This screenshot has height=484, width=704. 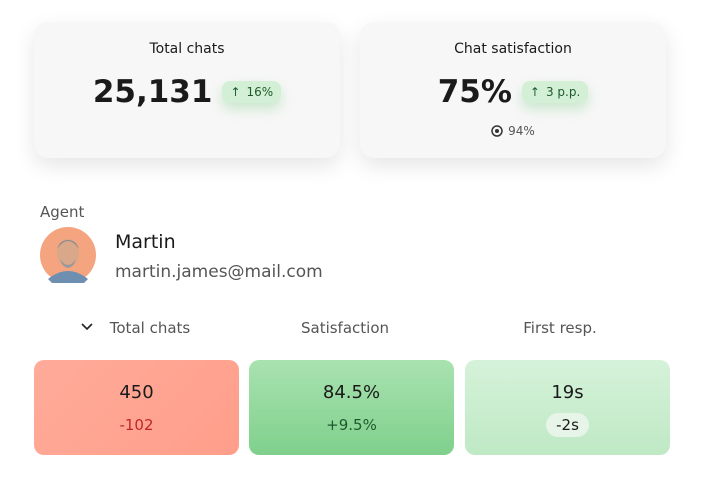 What do you see at coordinates (145, 242) in the screenshot?
I see `agent-name: Martin` at bounding box center [145, 242].